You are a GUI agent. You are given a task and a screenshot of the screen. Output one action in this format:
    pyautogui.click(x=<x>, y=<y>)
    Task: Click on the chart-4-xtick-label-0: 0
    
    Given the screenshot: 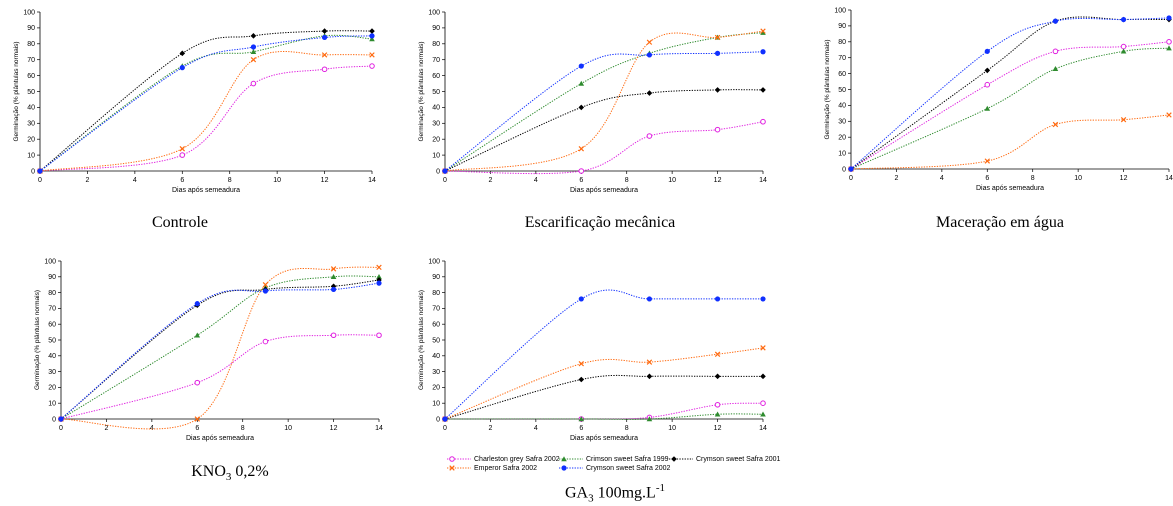 What is the action you would take?
    pyautogui.click(x=445, y=428)
    